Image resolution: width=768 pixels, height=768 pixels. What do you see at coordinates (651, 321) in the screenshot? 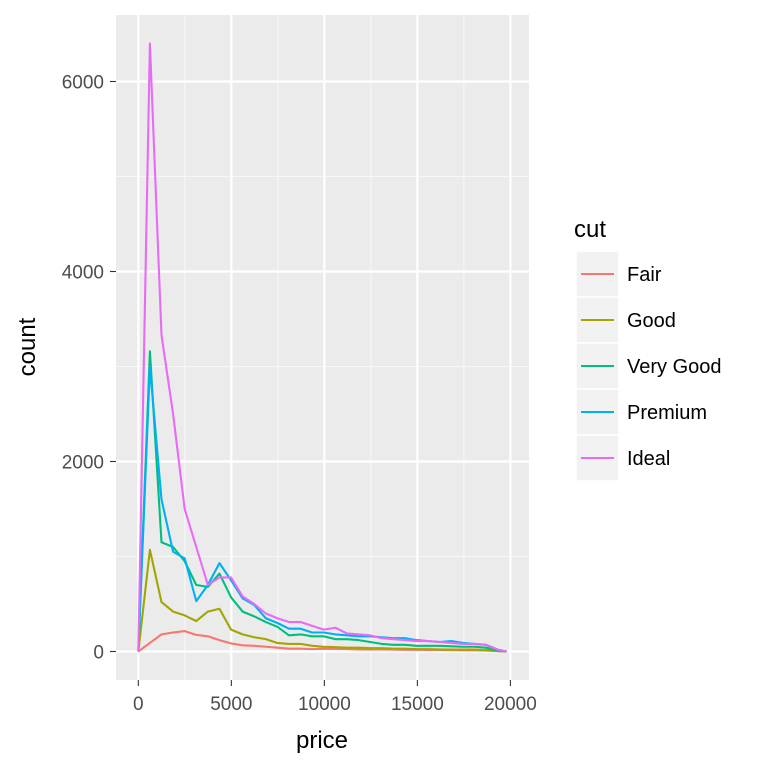
I see `legend-label-good: Good` at bounding box center [651, 321].